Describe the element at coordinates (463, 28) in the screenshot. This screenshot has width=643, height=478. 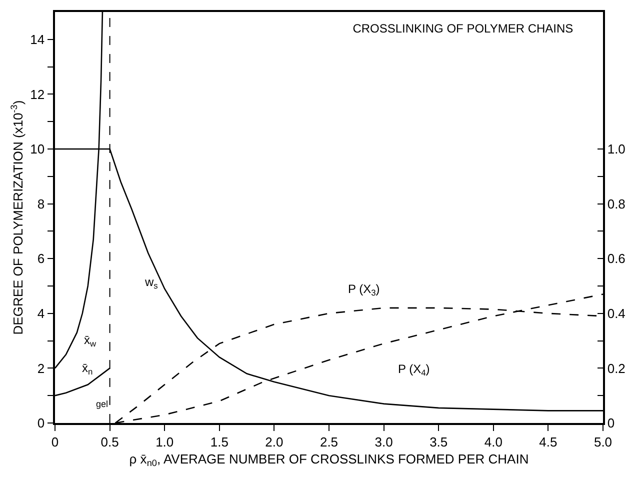
I see `text: CROSSLINKING OF POLYMER CHAINS` at that location.